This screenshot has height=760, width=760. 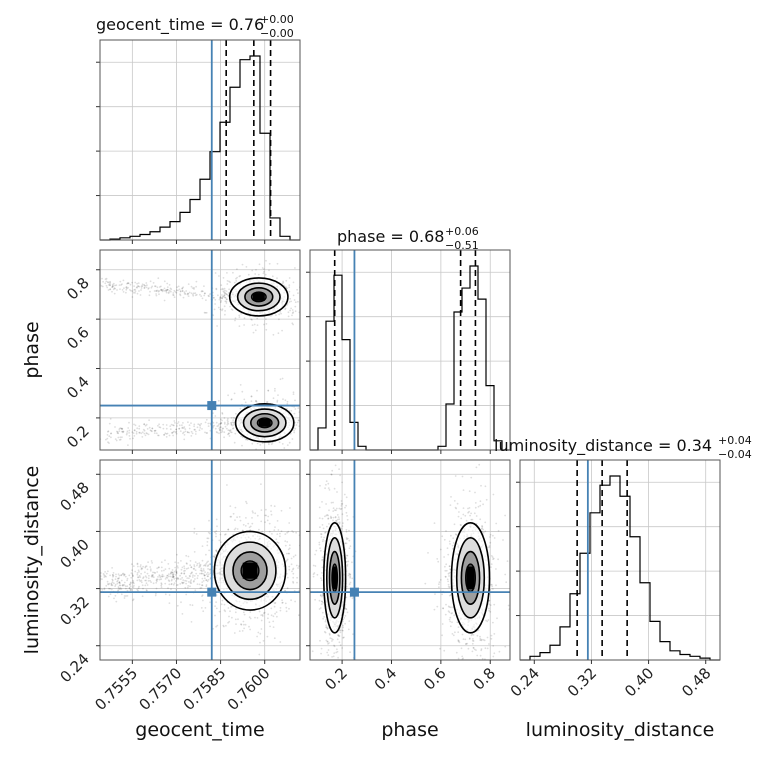 I want to click on x-tick-label-luminosity_distance-3: 0.48, so click(x=696, y=682).